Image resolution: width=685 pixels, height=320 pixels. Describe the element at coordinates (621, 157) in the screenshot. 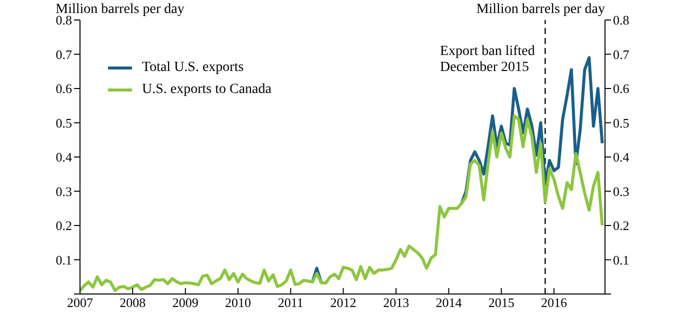

I see `y2-tick-label: 0.4` at that location.